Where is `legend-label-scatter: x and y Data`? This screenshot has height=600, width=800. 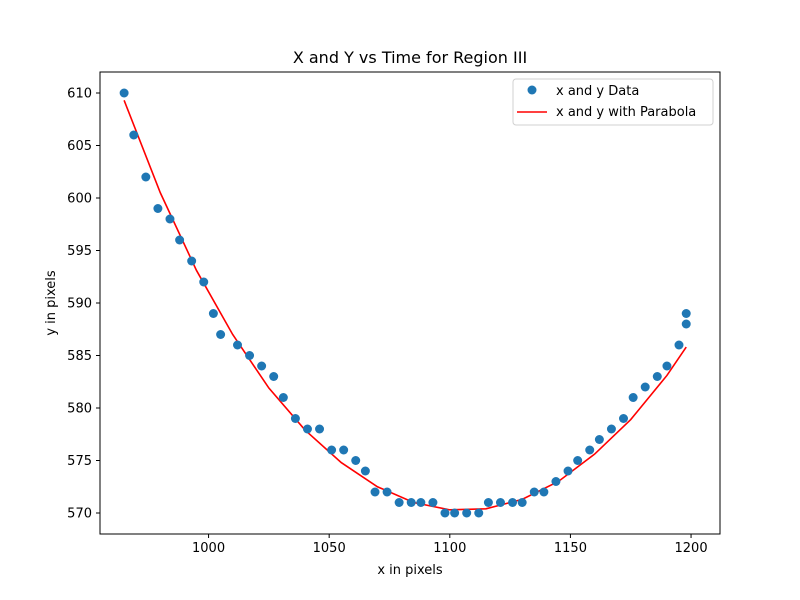 legend-label-scatter: x and y Data is located at coordinates (597, 91).